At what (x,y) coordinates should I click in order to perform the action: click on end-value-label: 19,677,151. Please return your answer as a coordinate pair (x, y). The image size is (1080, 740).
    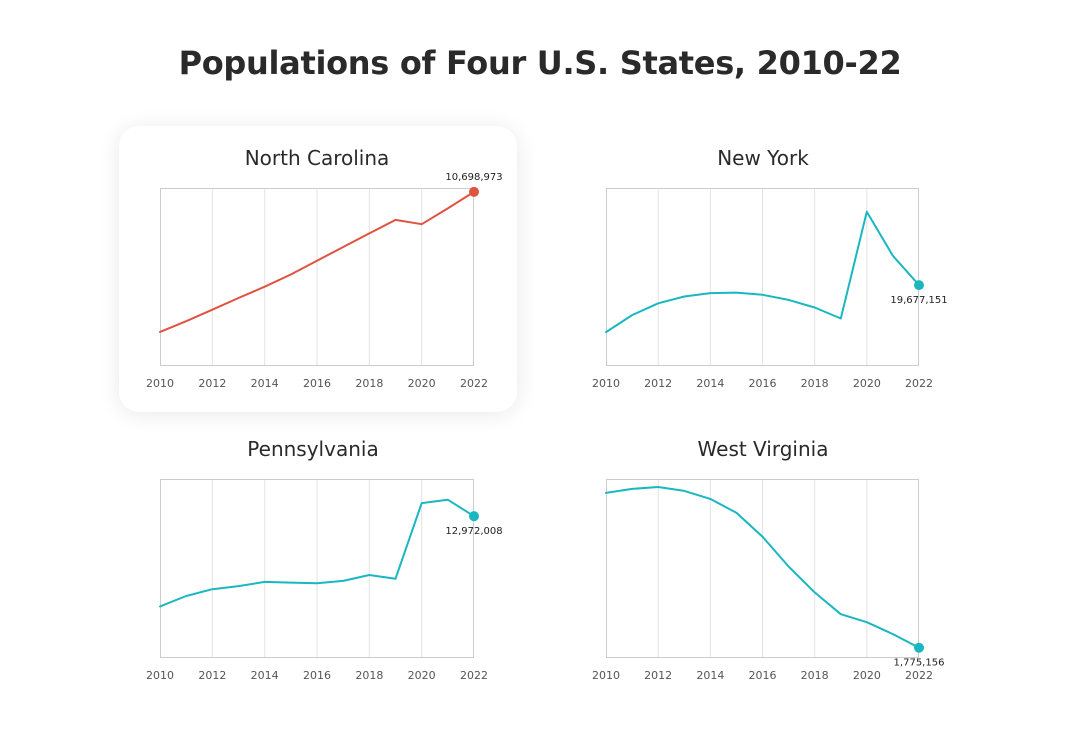
    Looking at the image, I should click on (918, 300).